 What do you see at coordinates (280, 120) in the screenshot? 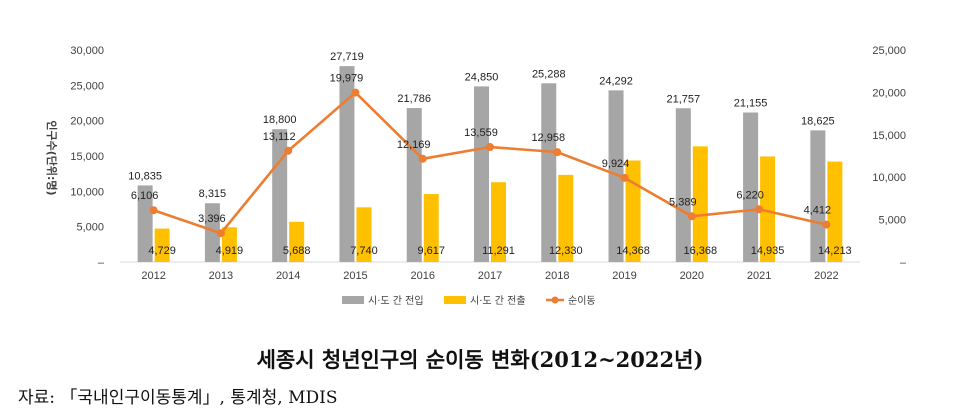
I see `label-inflow: 18,800` at bounding box center [280, 120].